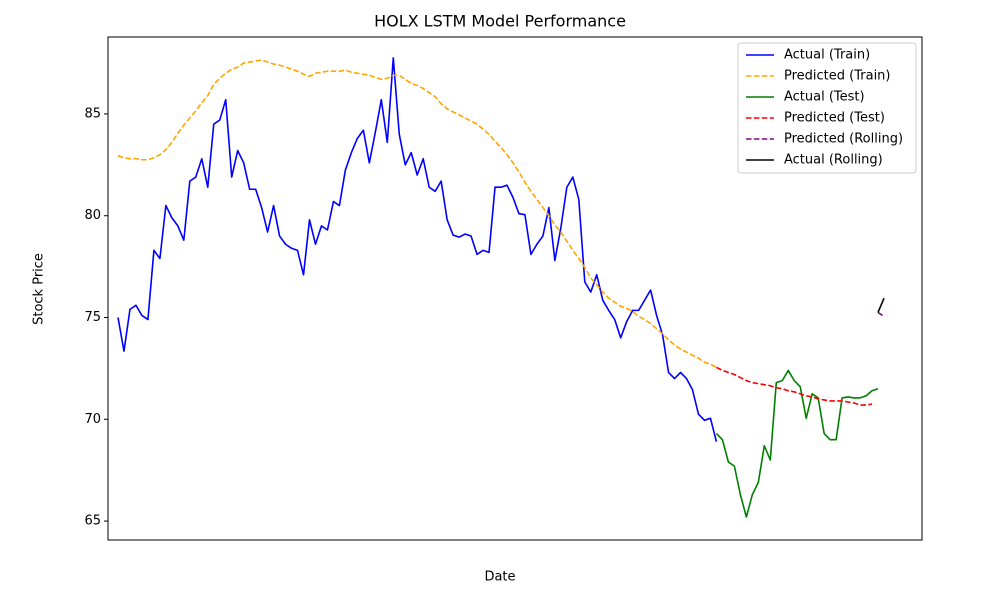 Image resolution: width=1000 pixels, height=600 pixels. Describe the element at coordinates (837, 76) in the screenshot. I see `legend-label: Predicted (Train)` at that location.